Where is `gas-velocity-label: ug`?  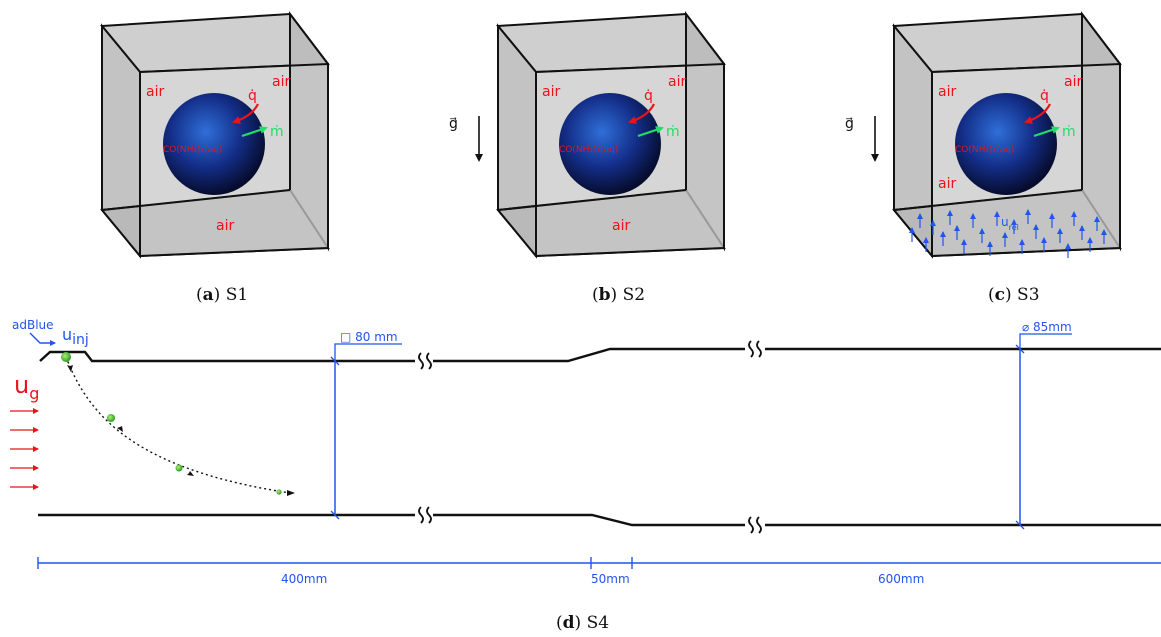 gas-velocity-label: ug is located at coordinates (26, 387).